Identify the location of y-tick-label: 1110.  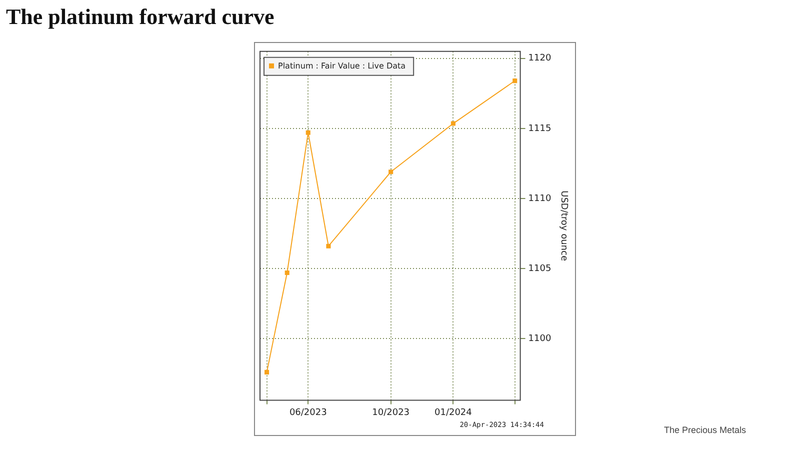
(540, 199).